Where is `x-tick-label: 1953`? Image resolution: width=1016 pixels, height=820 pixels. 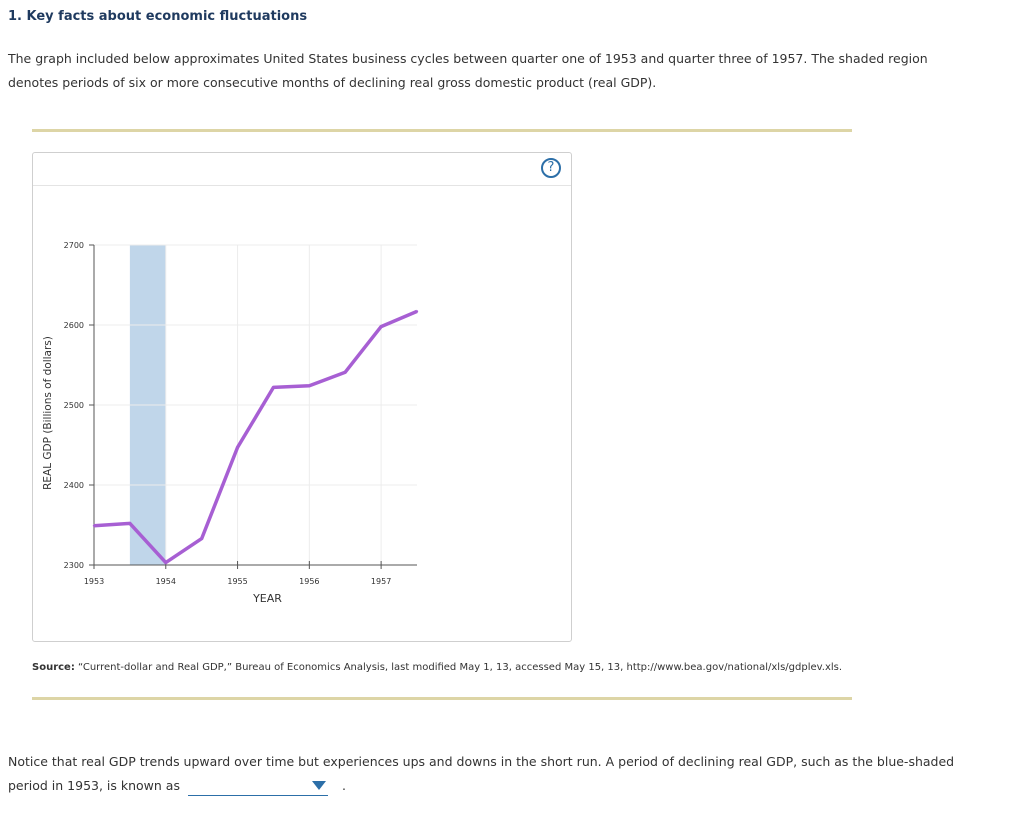
x-tick-label: 1953 is located at coordinates (94, 581).